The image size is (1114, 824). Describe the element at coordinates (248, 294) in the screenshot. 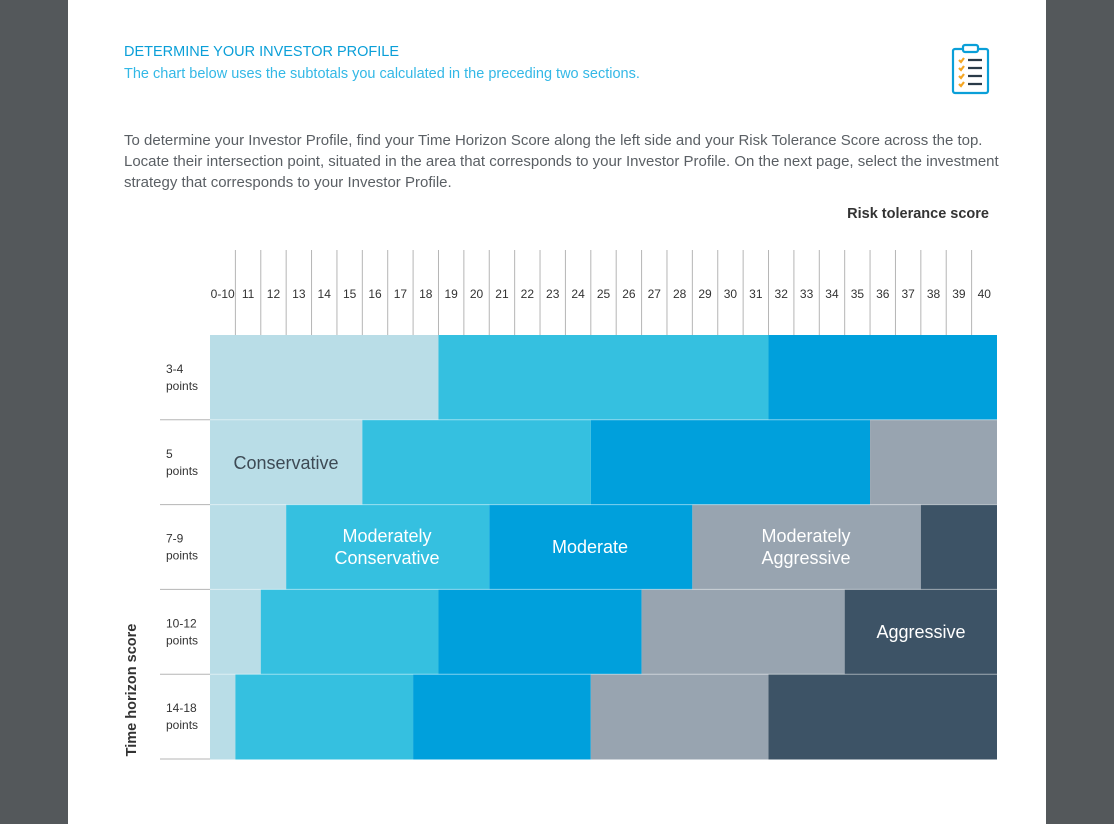

I see `column-label: 11` at that location.